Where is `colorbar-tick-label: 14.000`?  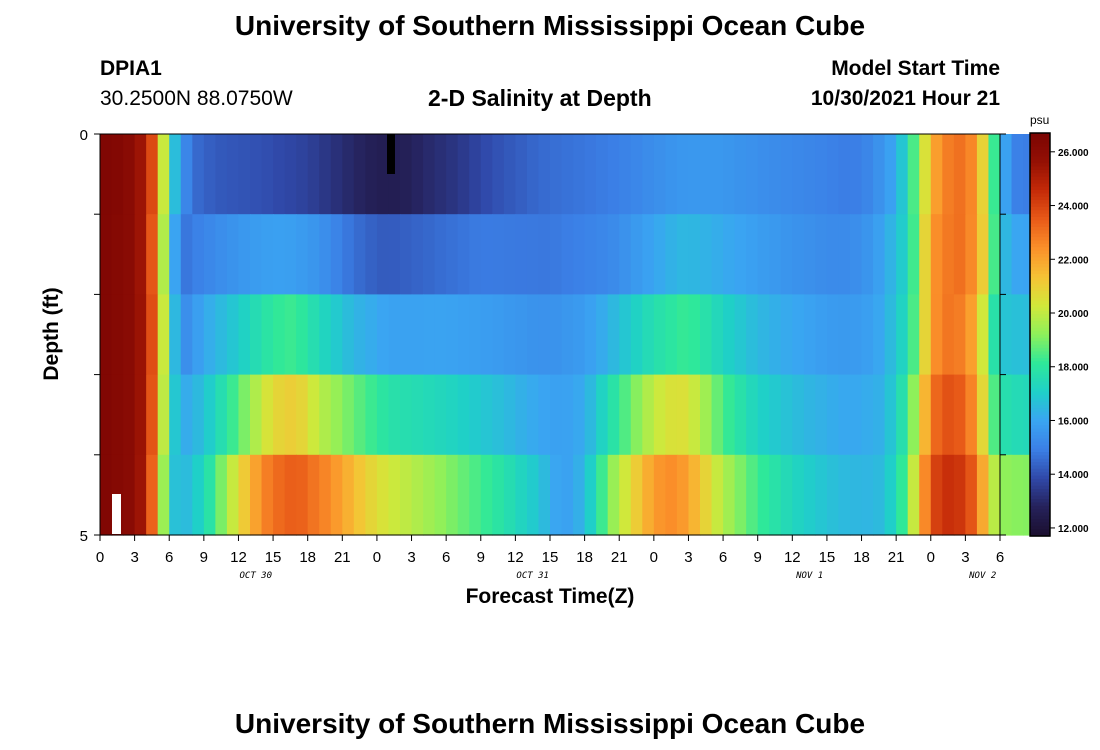
colorbar-tick-label: 14.000 is located at coordinates (1073, 475).